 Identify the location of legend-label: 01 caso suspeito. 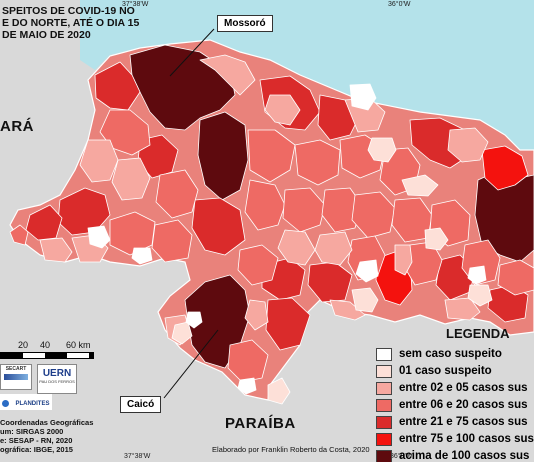
(445, 371).